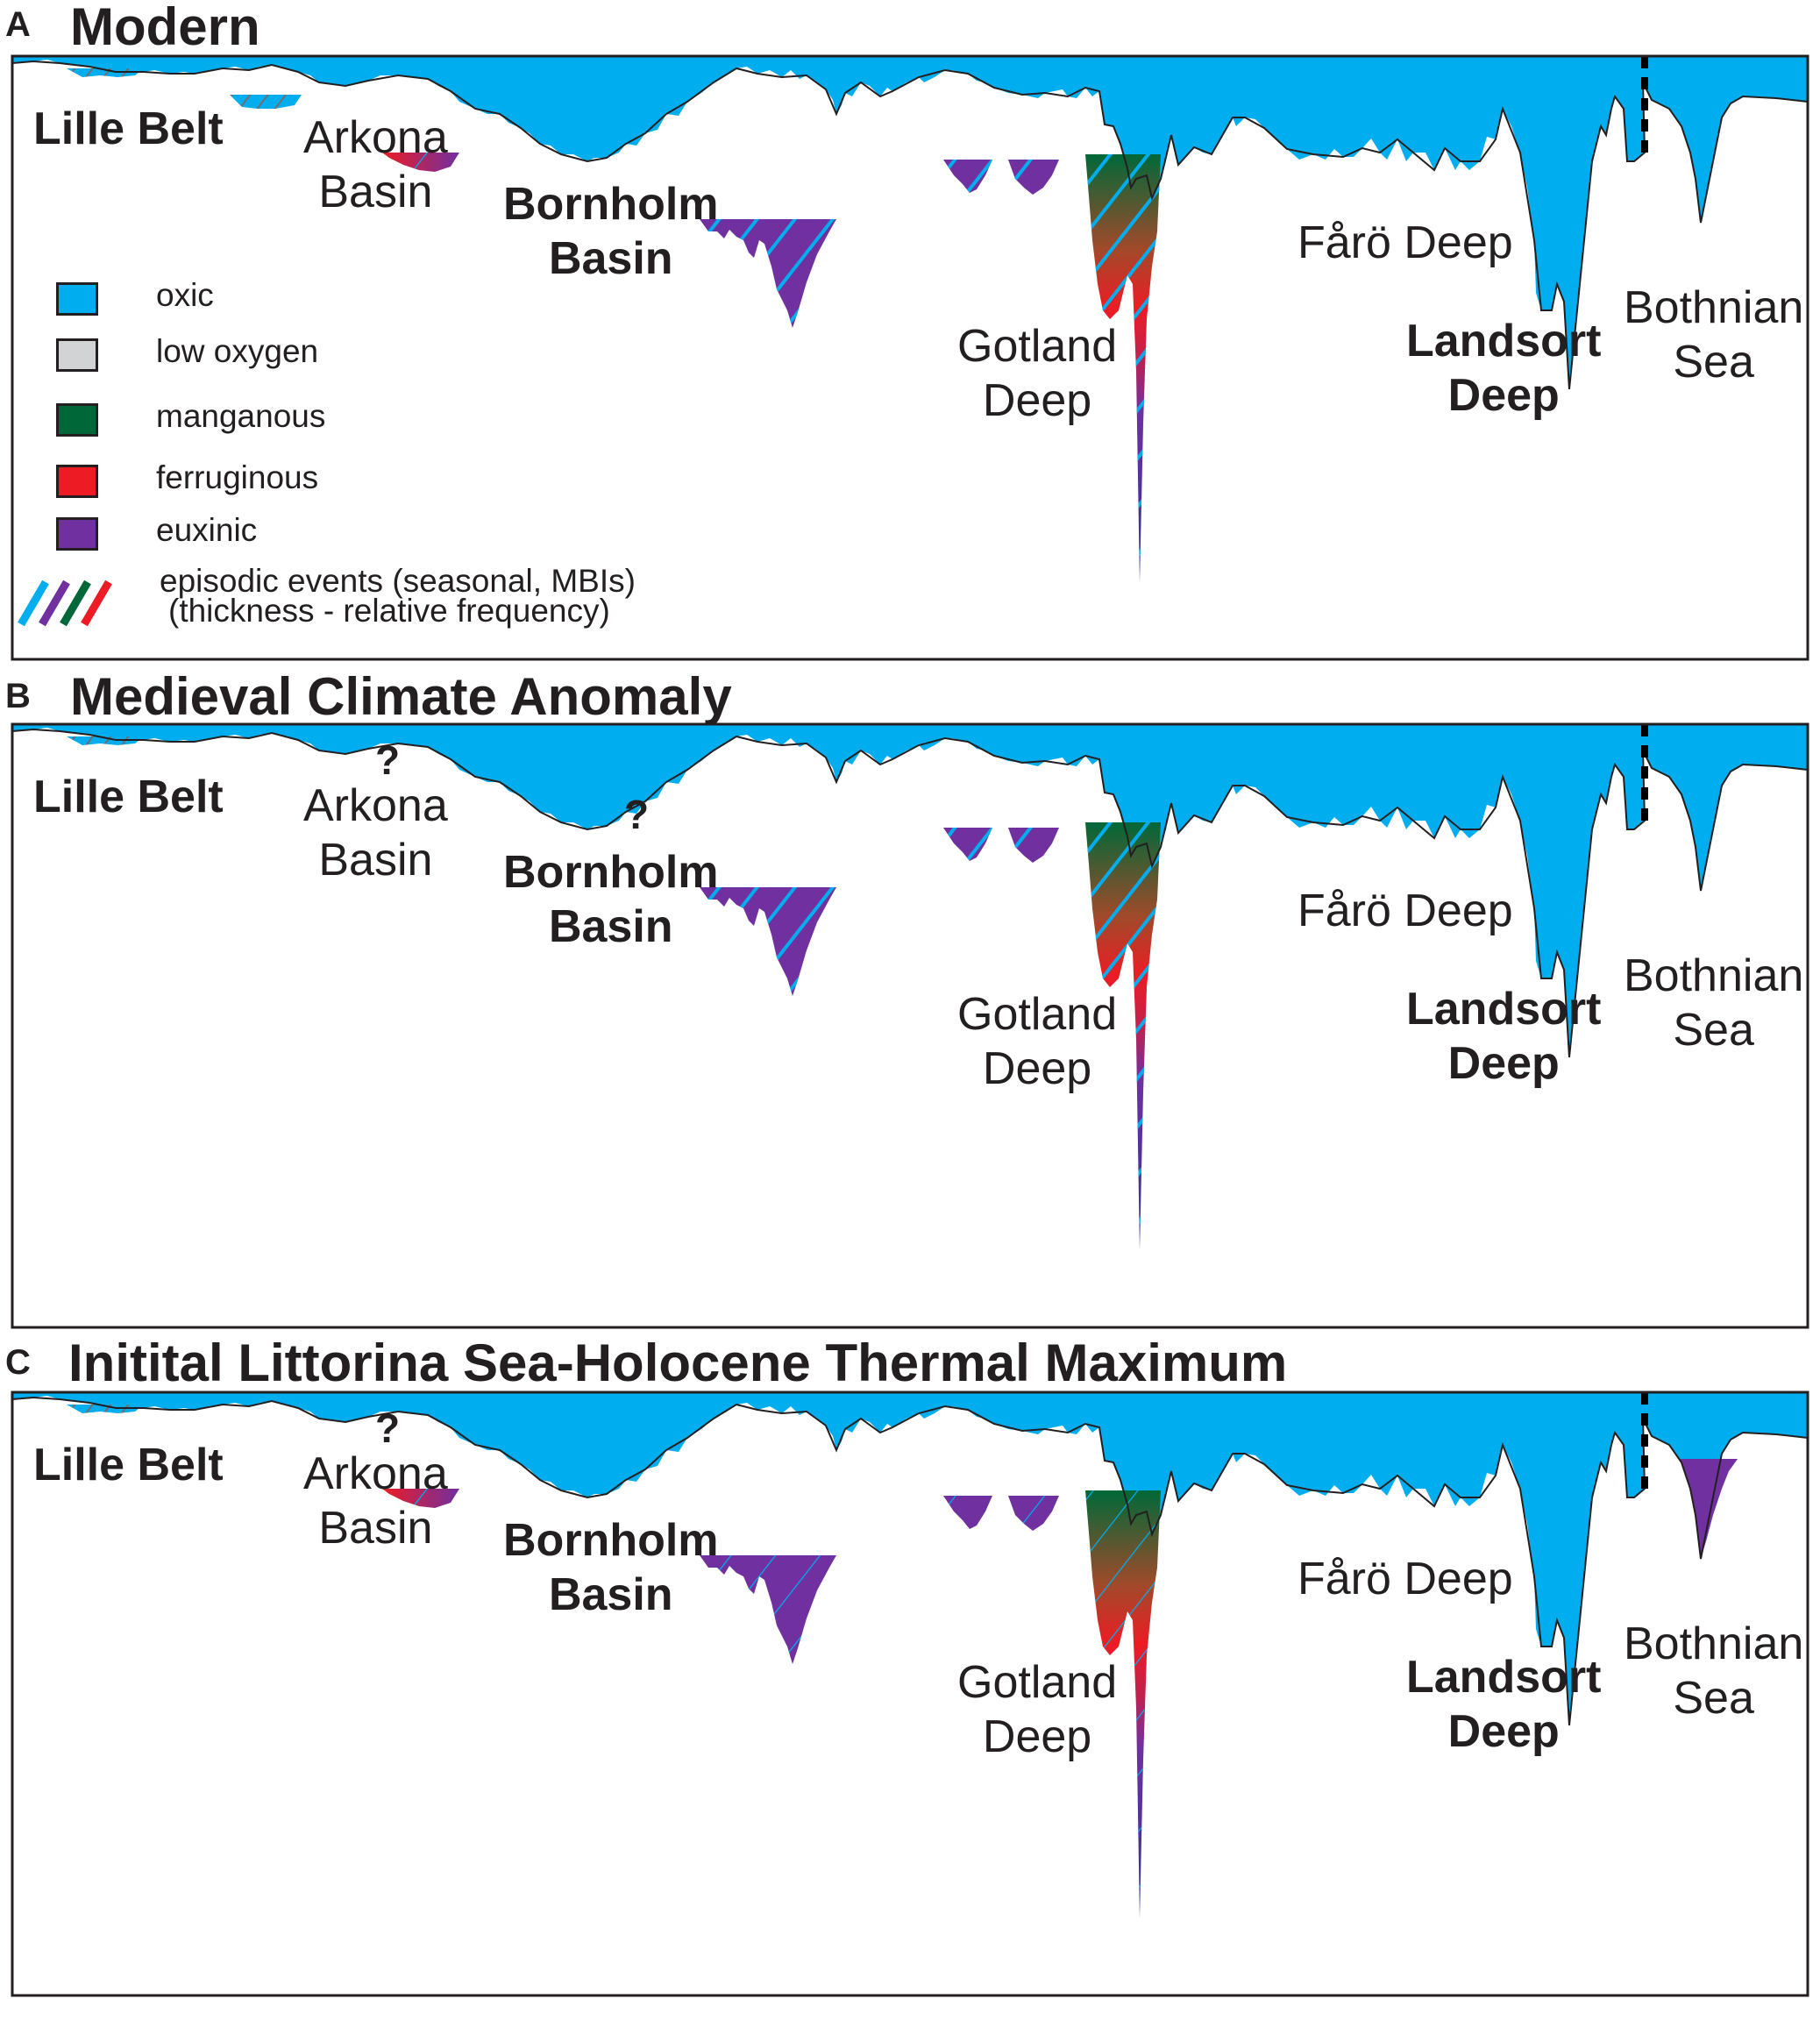 Image resolution: width=1820 pixels, height=2020 pixels. Describe the element at coordinates (18, 696) in the screenshot. I see `panel-b-letter: B` at that location.